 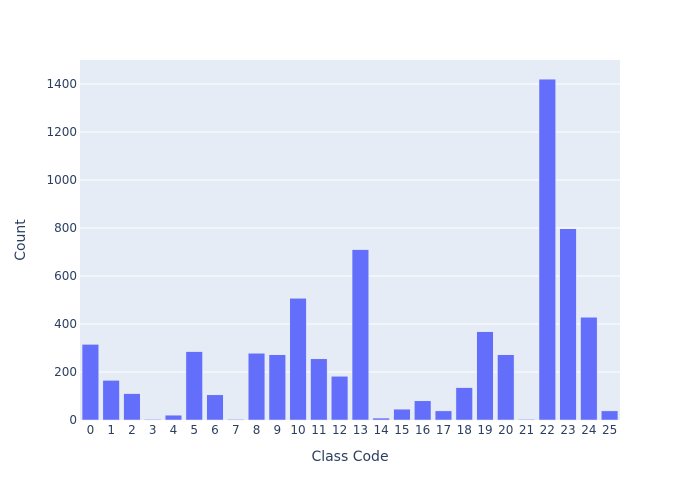 What do you see at coordinates (526, 430) in the screenshot?
I see `x-tick-label: 21` at bounding box center [526, 430].